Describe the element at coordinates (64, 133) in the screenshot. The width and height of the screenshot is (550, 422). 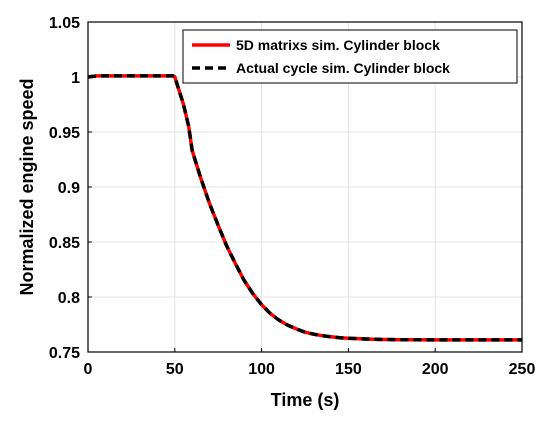
I see `y-tick-label: 0.95` at that location.